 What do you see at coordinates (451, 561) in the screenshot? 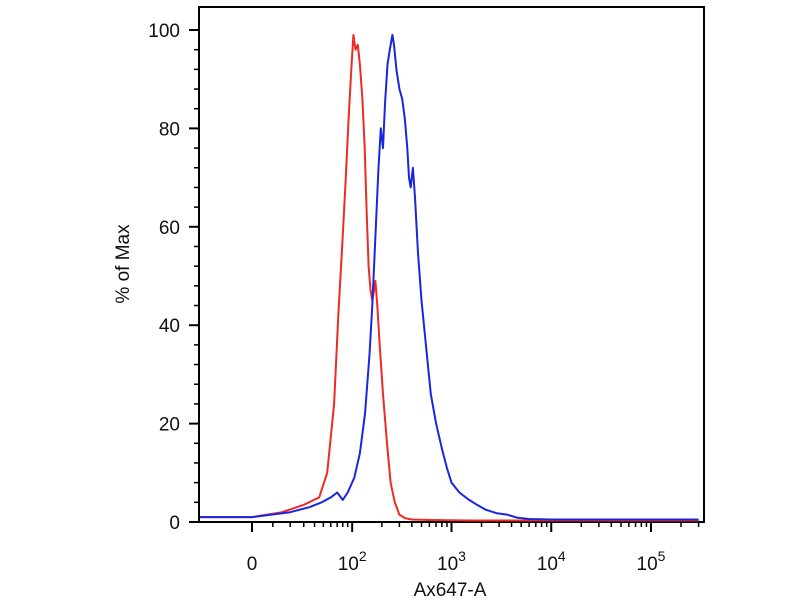
I see `x-tick-label: 10³` at bounding box center [451, 561].